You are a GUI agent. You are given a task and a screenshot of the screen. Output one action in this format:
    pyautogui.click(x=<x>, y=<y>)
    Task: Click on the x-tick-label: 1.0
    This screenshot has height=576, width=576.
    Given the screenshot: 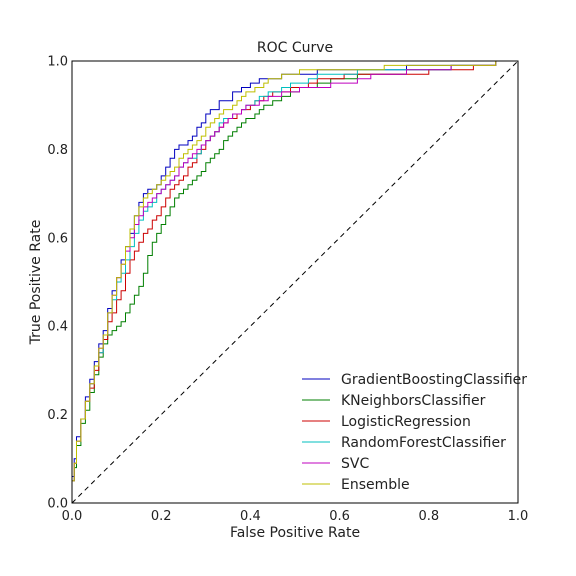 What is the action you would take?
    pyautogui.click(x=518, y=516)
    